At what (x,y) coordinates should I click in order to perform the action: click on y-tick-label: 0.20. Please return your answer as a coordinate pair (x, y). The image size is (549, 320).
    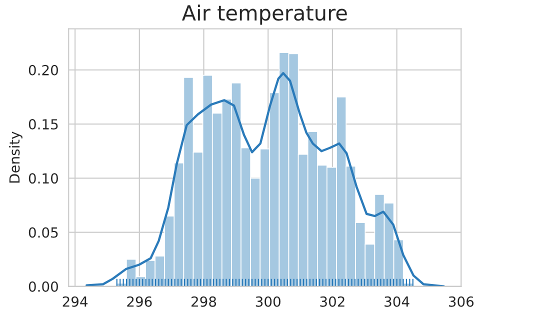
    Looking at the image, I should click on (43, 70).